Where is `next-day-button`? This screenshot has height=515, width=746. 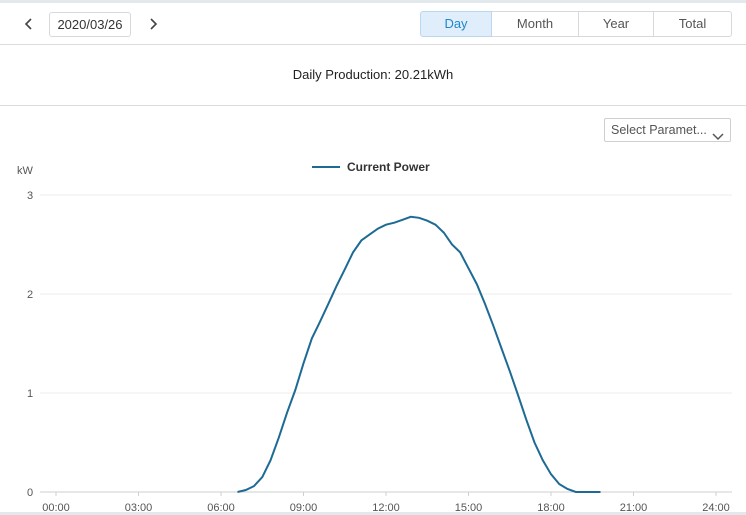 next-day-button is located at coordinates (153, 24).